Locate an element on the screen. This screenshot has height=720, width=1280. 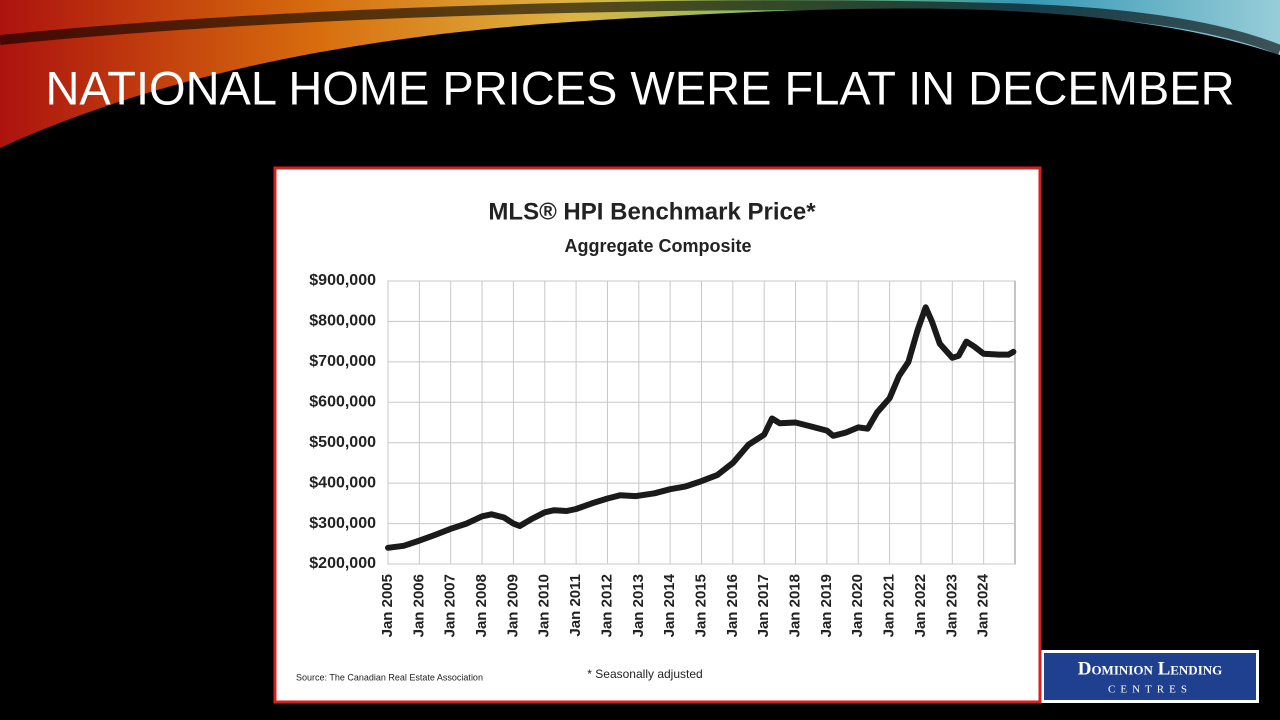
x-tick-label: Jan 2012 is located at coordinates (606, 605).